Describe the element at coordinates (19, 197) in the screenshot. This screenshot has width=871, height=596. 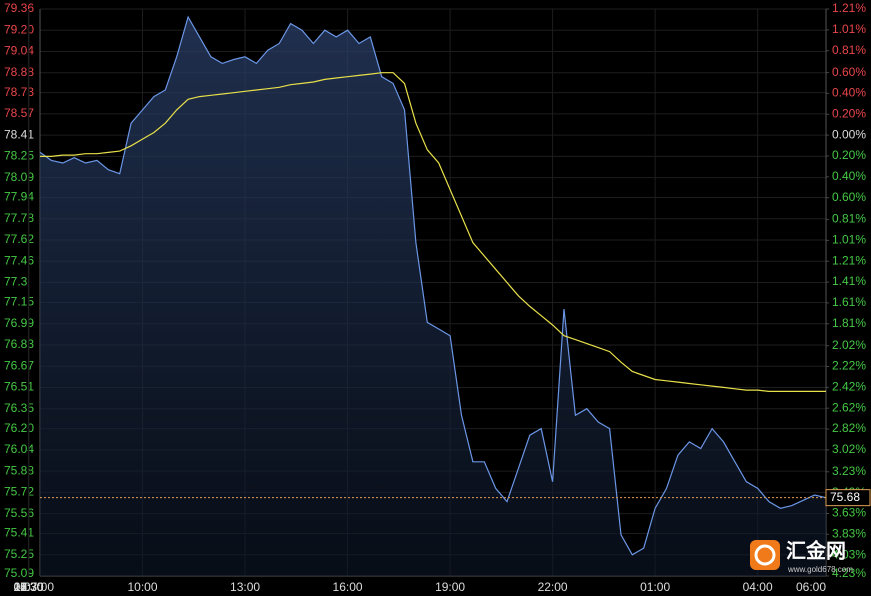
I see `y-tick-label: 77.94` at that location.